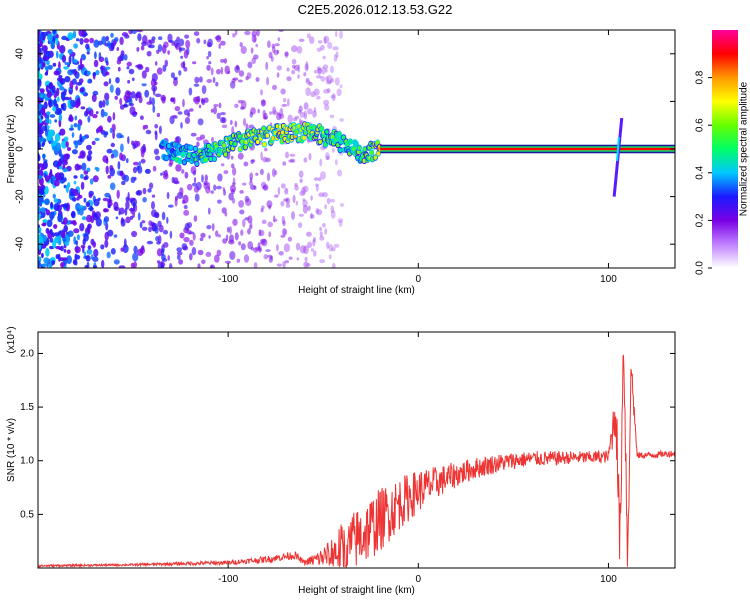 The height and width of the screenshot is (600, 750). Describe the element at coordinates (527, 149) in the screenshot. I see `carrier-band-core` at that location.